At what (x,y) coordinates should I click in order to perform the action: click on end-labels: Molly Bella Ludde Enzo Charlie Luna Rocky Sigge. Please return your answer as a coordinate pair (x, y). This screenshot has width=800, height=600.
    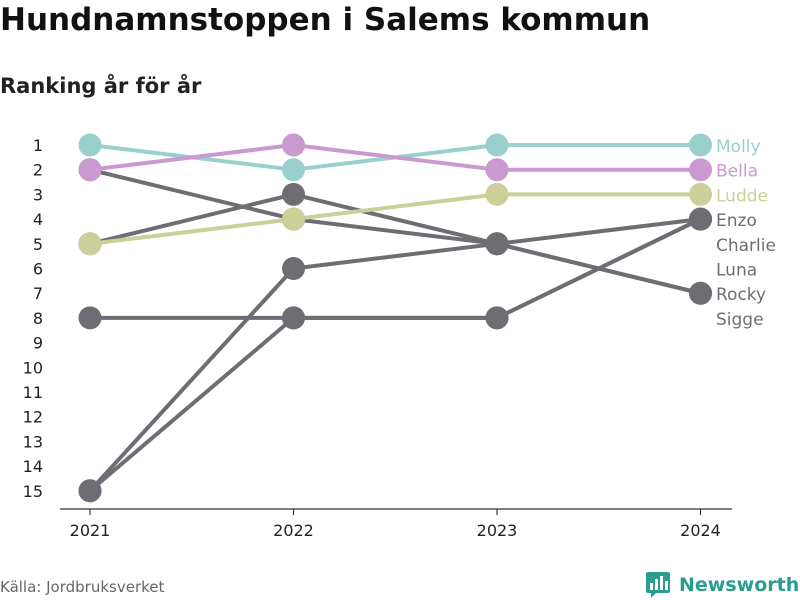
    Looking at the image, I should click on (746, 233).